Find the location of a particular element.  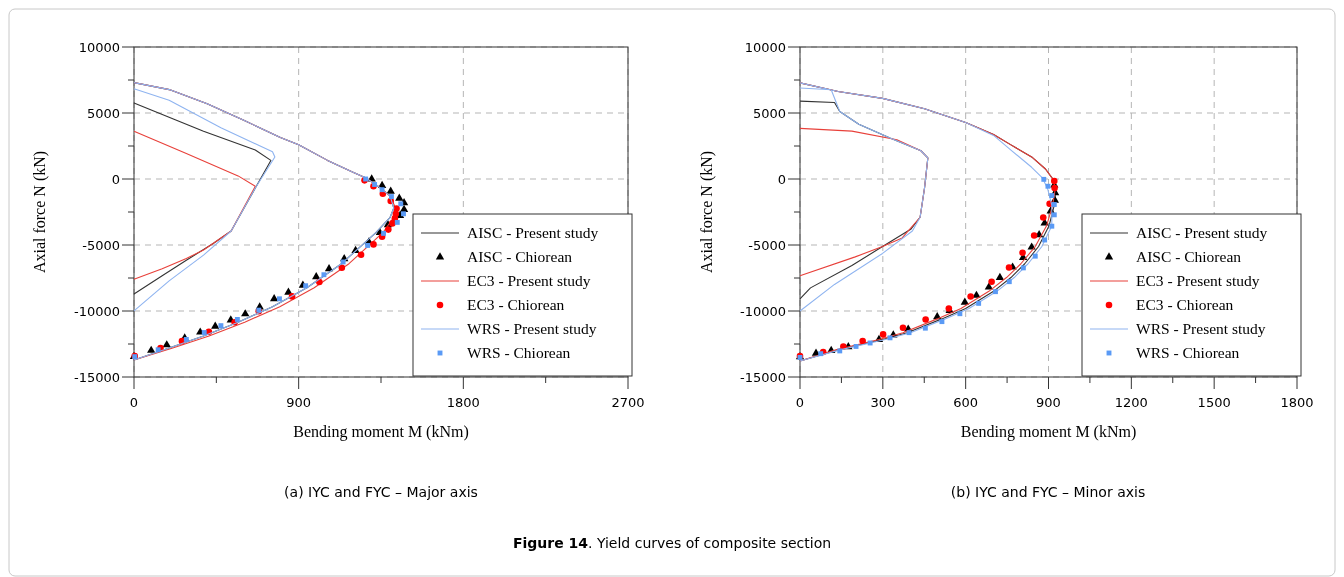

text: (b) IYC and FYC – Minor axis is located at coordinates (1048, 492).